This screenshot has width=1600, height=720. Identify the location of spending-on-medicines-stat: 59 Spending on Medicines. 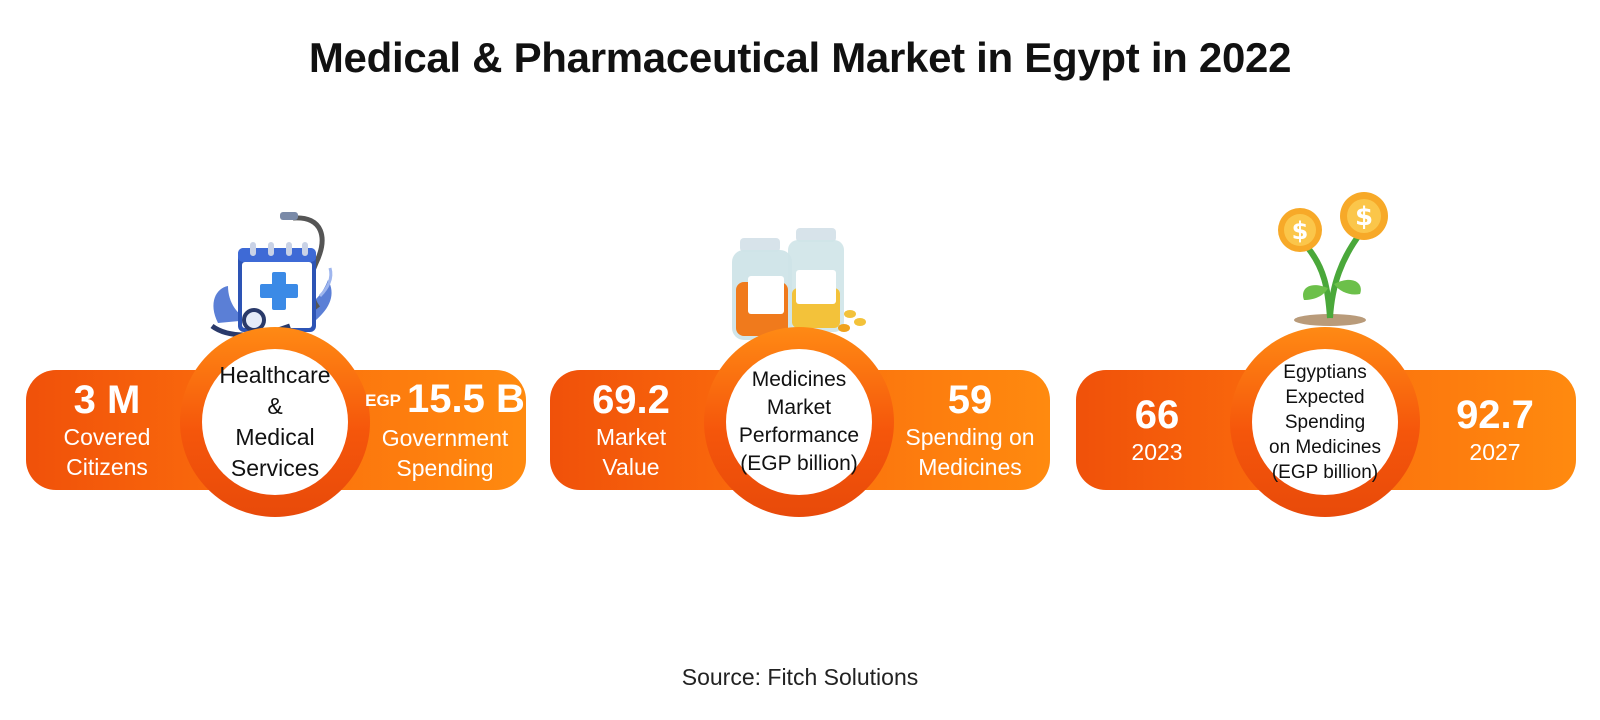
(970, 430).